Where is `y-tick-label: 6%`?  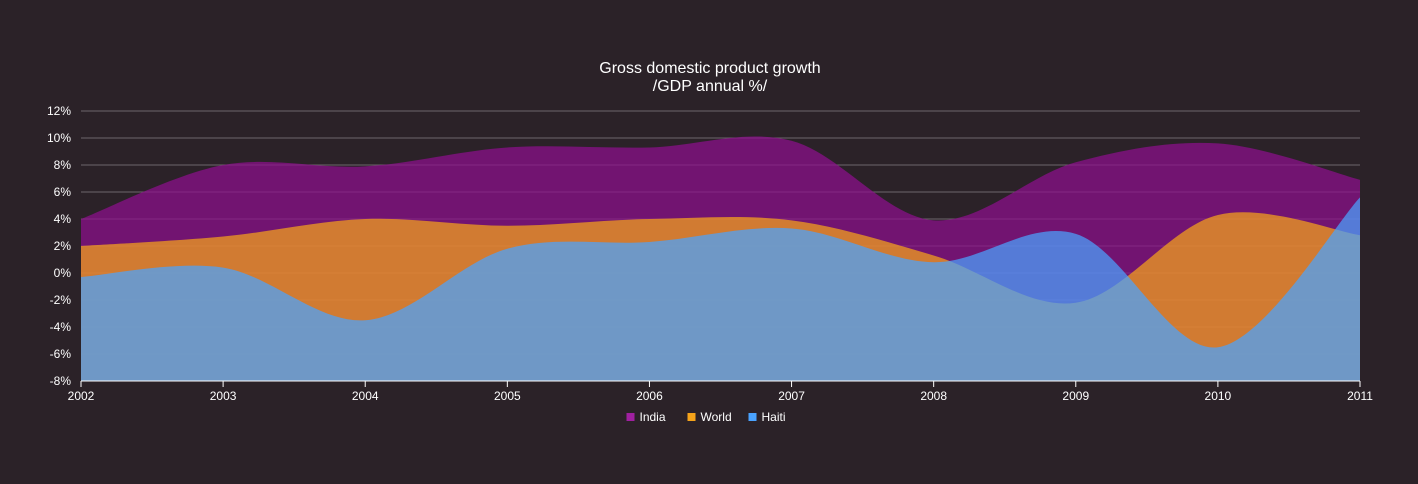
y-tick-label: 6% is located at coordinates (63, 192).